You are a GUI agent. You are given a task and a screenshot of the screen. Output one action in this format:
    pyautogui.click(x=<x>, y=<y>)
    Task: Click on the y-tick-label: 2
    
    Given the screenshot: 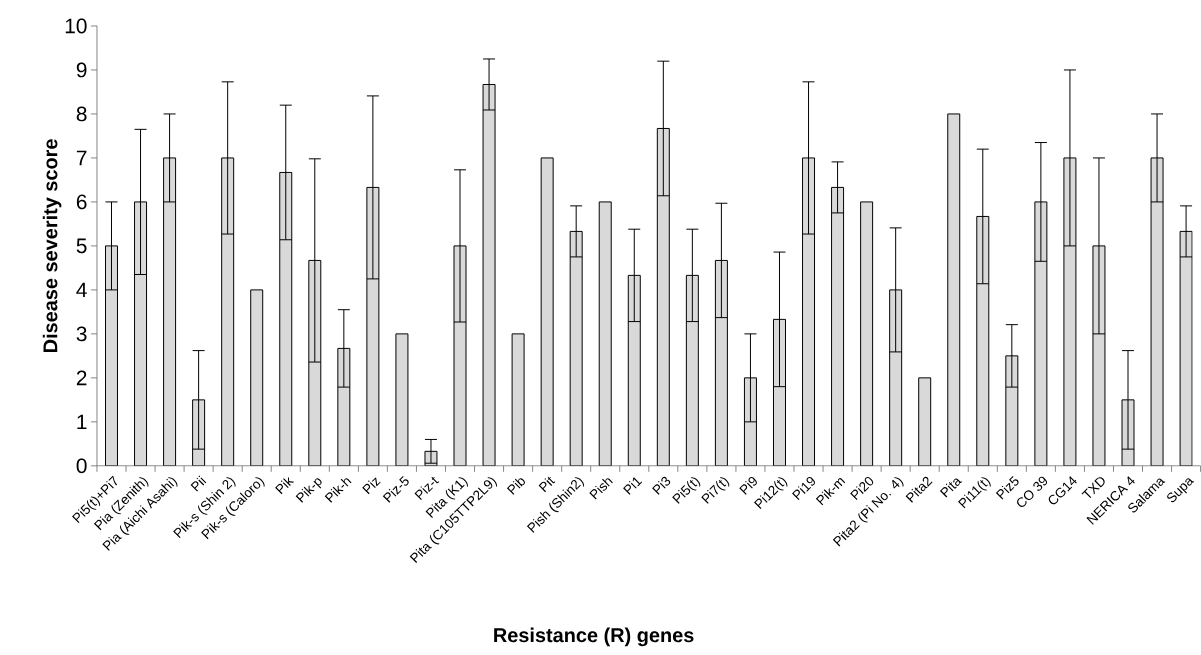 What is the action you would take?
    pyautogui.click(x=81, y=378)
    